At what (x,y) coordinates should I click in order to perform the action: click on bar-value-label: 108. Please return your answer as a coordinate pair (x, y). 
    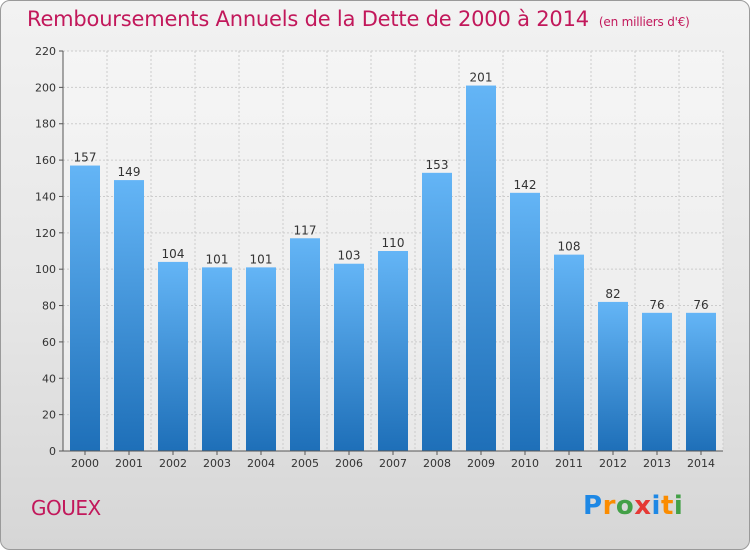
    Looking at the image, I should click on (569, 247).